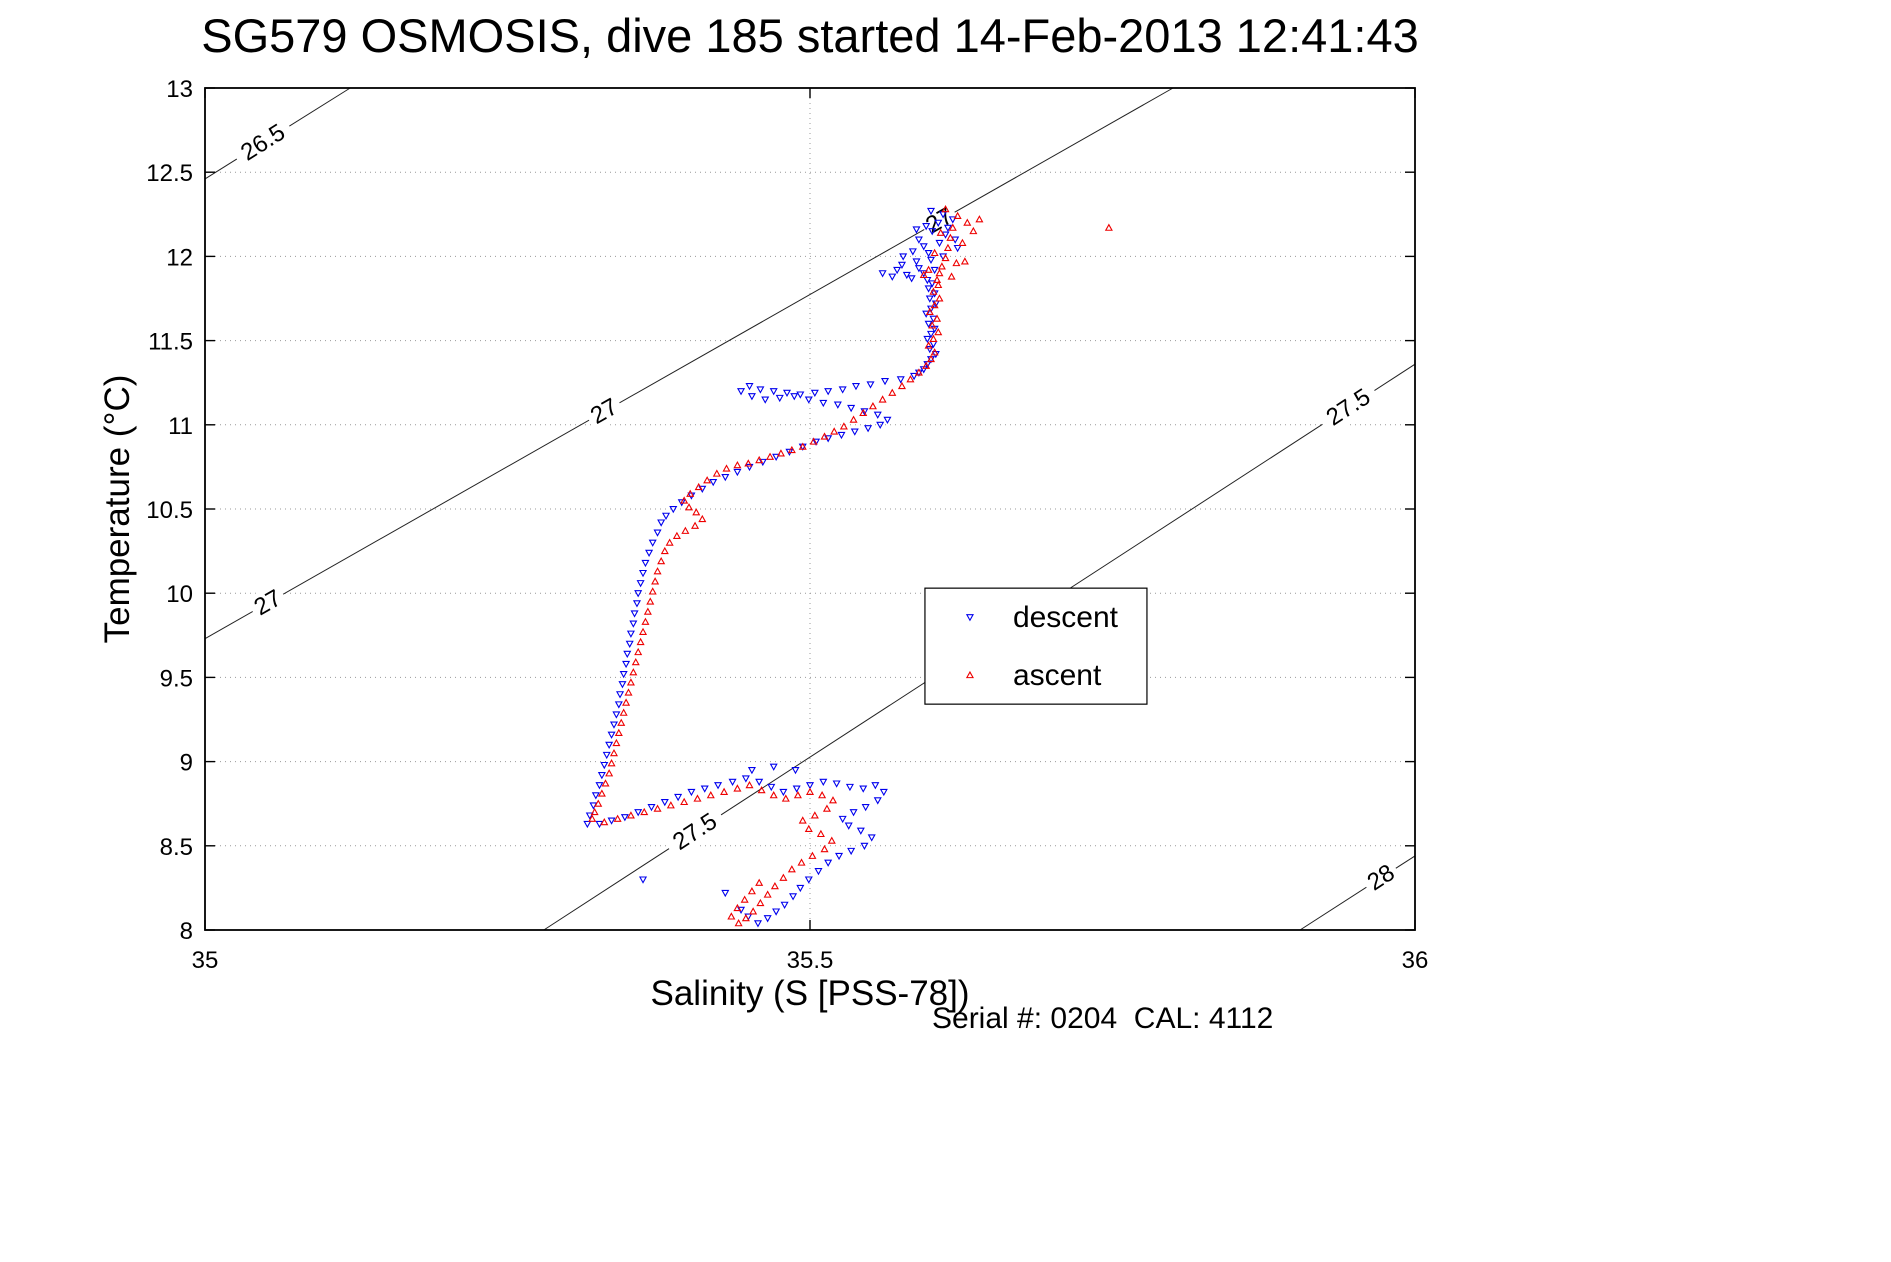 The image size is (1891, 1262). I want to click on y-tick-label: 10, so click(179, 594).